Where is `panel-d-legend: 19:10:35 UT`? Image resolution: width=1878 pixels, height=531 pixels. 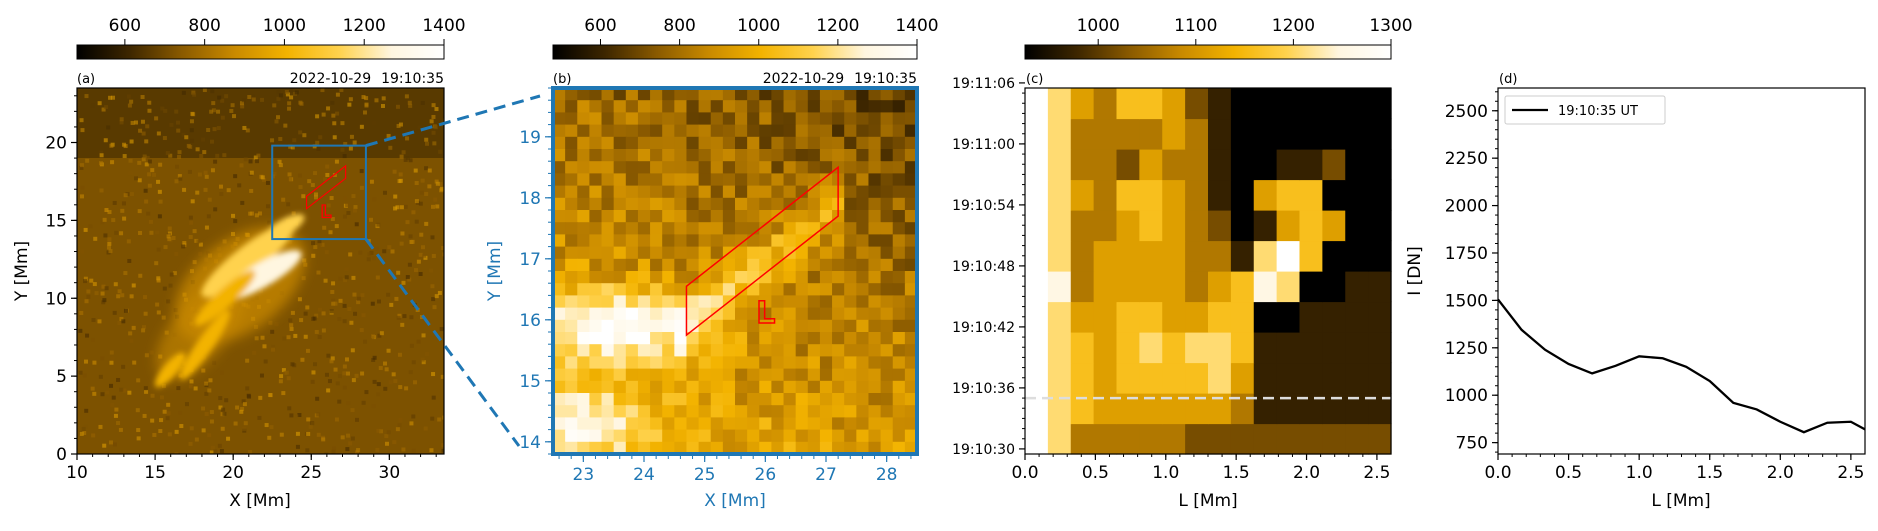
panel-d-legend: 19:10:35 UT is located at coordinates (1585, 110).